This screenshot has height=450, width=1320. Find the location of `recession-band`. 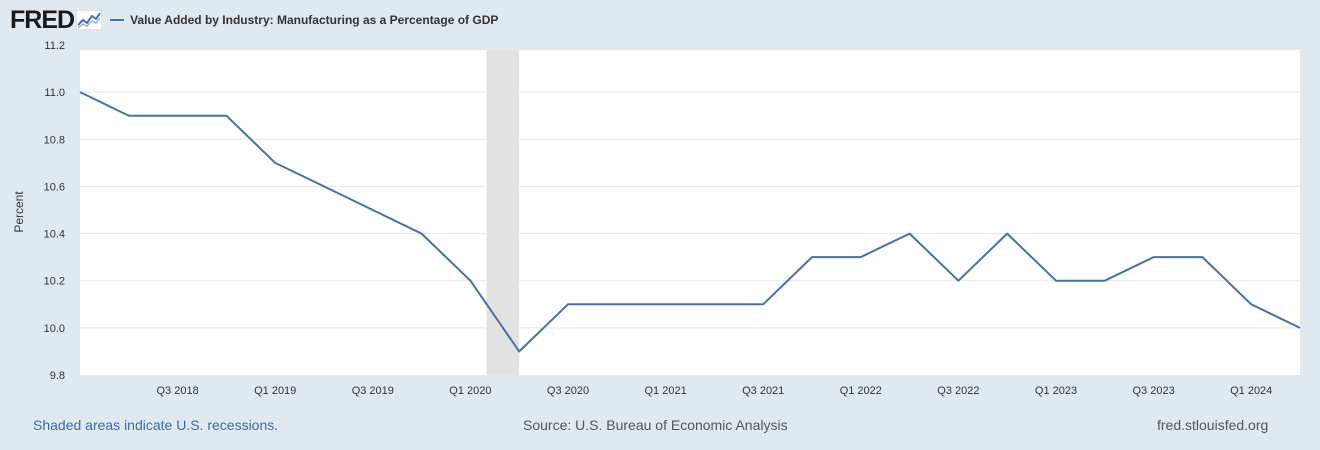

recession-band is located at coordinates (503, 212).